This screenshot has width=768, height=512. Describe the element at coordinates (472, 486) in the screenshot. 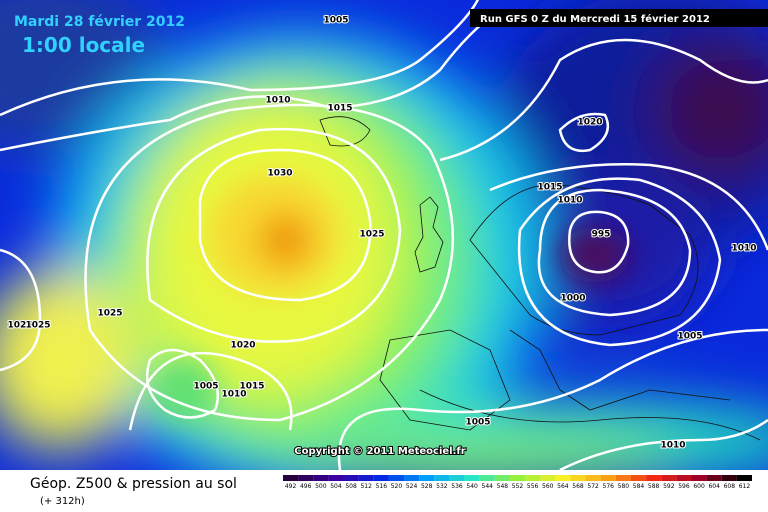

I see `scale-label: 540` at that location.